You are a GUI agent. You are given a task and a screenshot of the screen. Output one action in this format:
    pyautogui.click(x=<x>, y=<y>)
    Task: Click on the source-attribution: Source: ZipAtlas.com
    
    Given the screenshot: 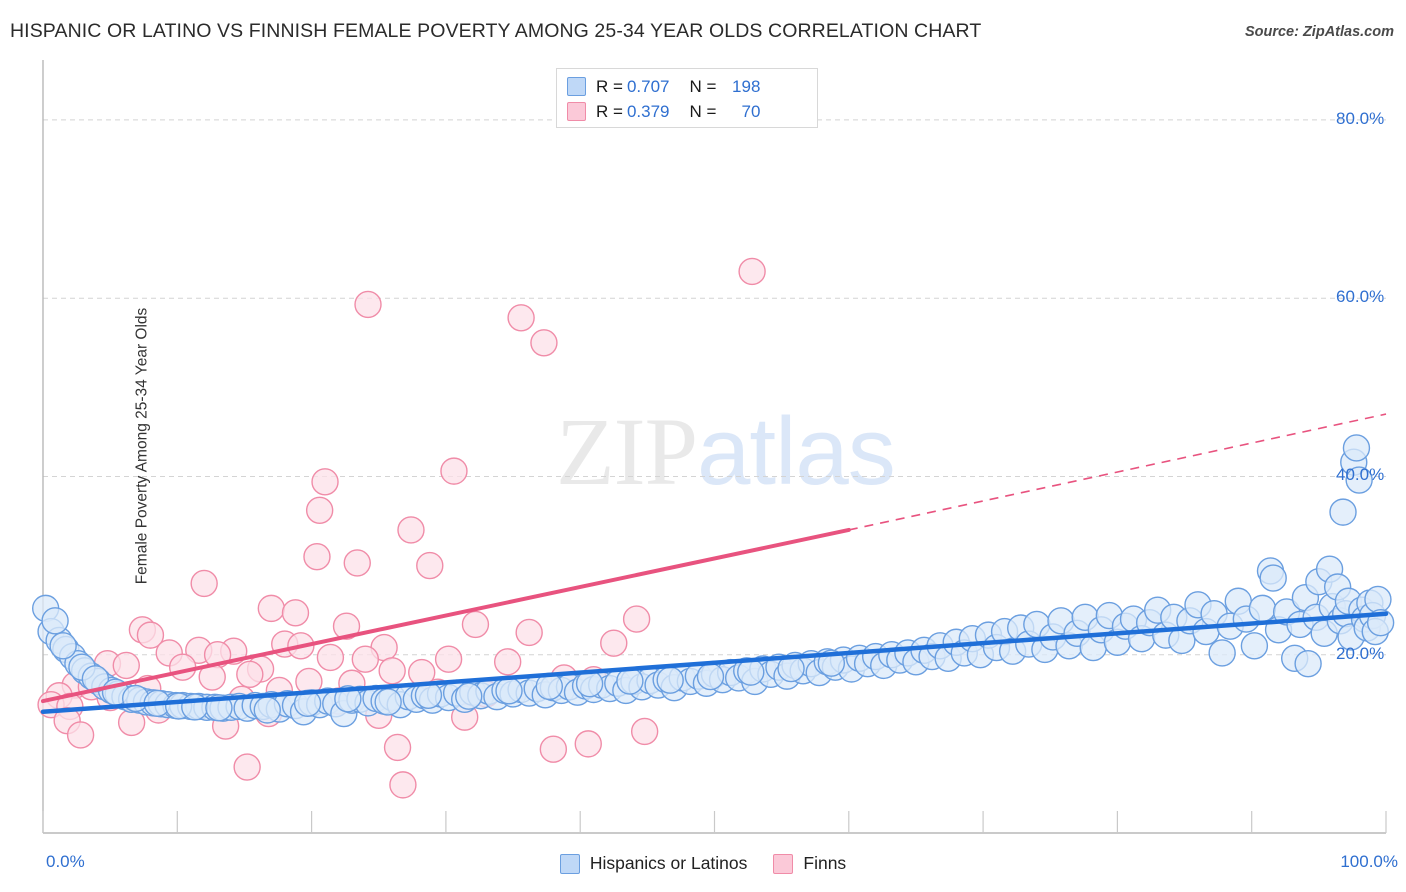 What is the action you would take?
    pyautogui.click(x=1319, y=32)
    